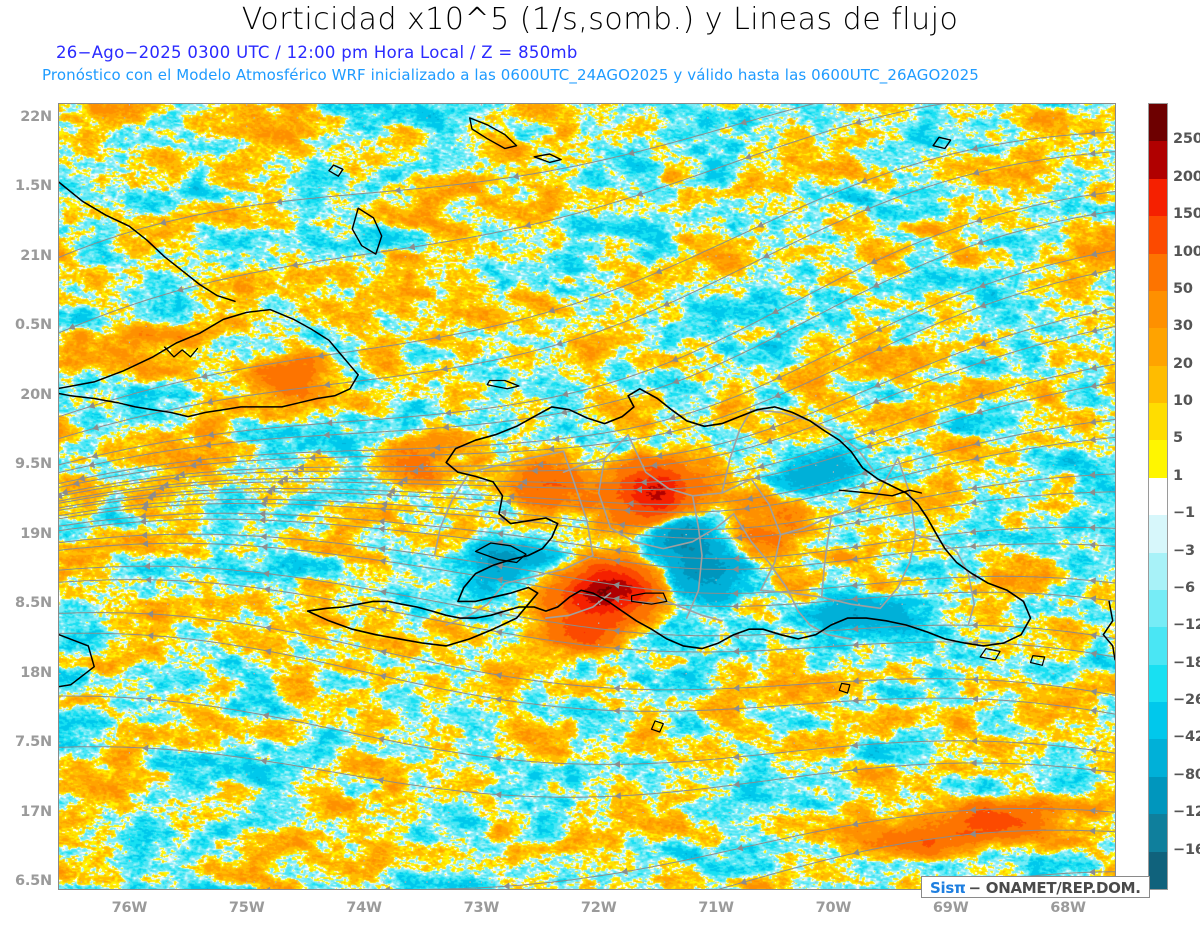 This screenshot has width=1200, height=927. Describe the element at coordinates (36, 116) in the screenshot. I see `y-tick-label: 22N` at that location.